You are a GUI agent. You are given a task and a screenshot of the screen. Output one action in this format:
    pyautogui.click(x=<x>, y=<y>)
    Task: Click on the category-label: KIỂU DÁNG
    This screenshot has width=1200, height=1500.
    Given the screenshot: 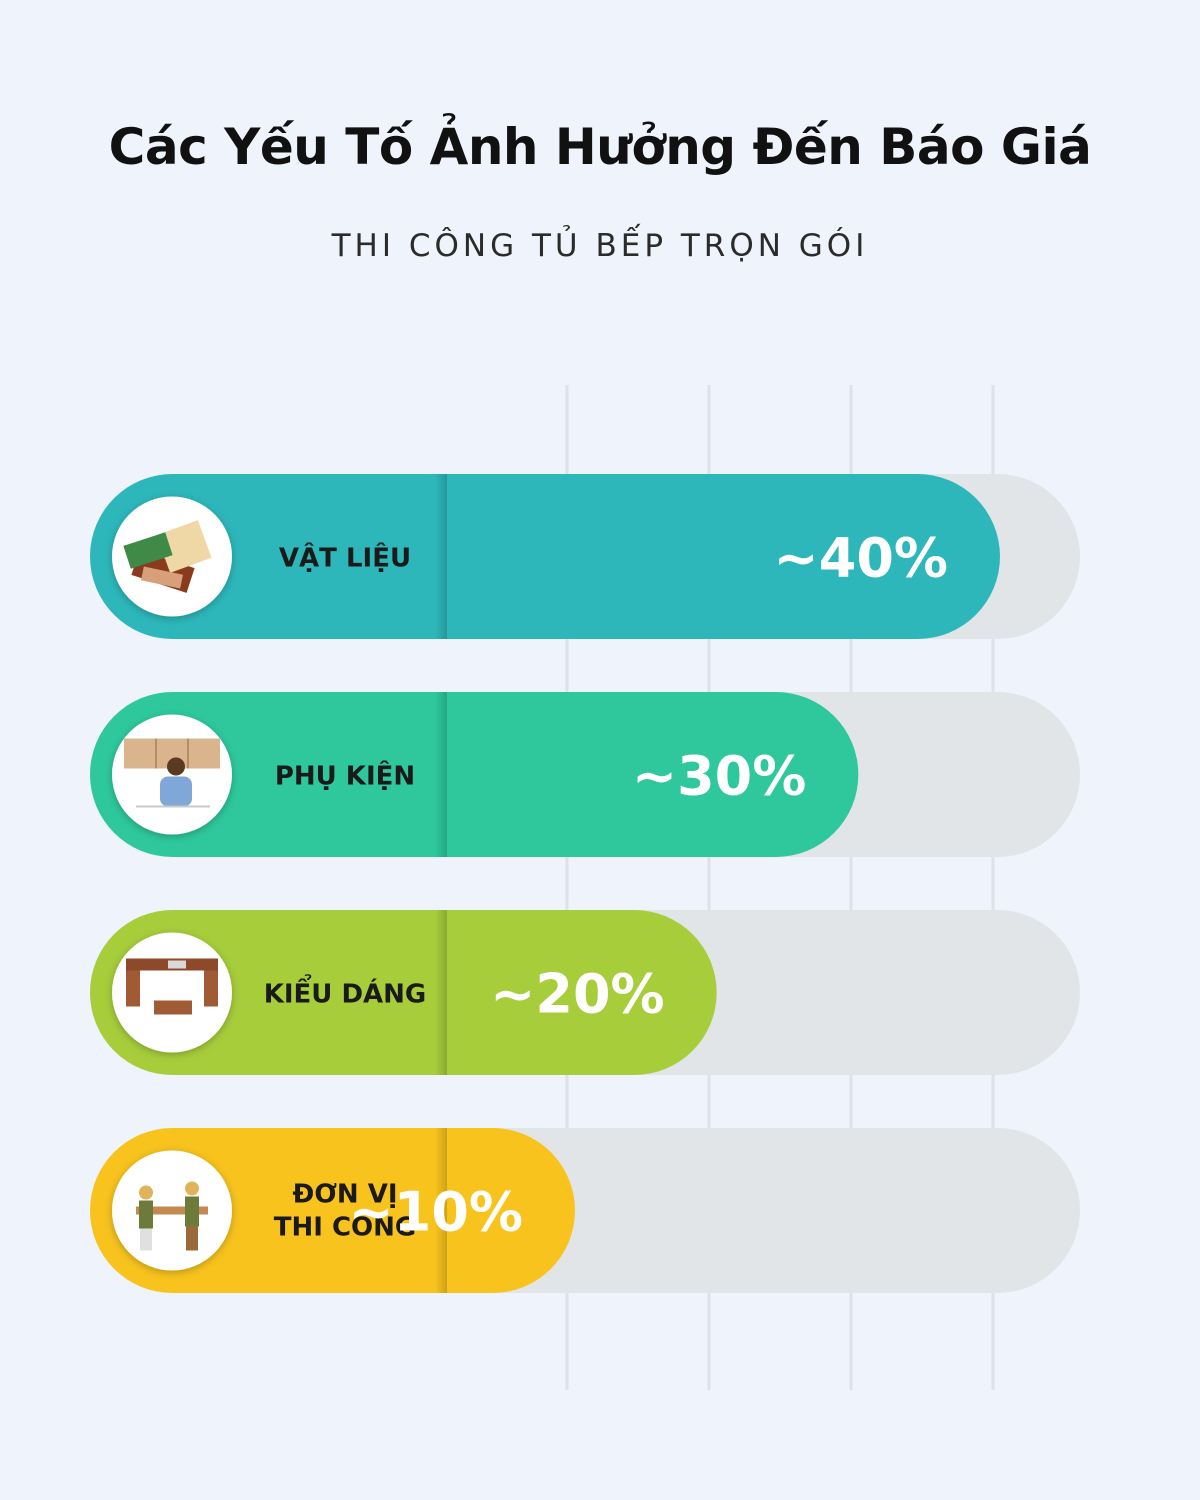 What is the action you would take?
    pyautogui.click(x=345, y=991)
    